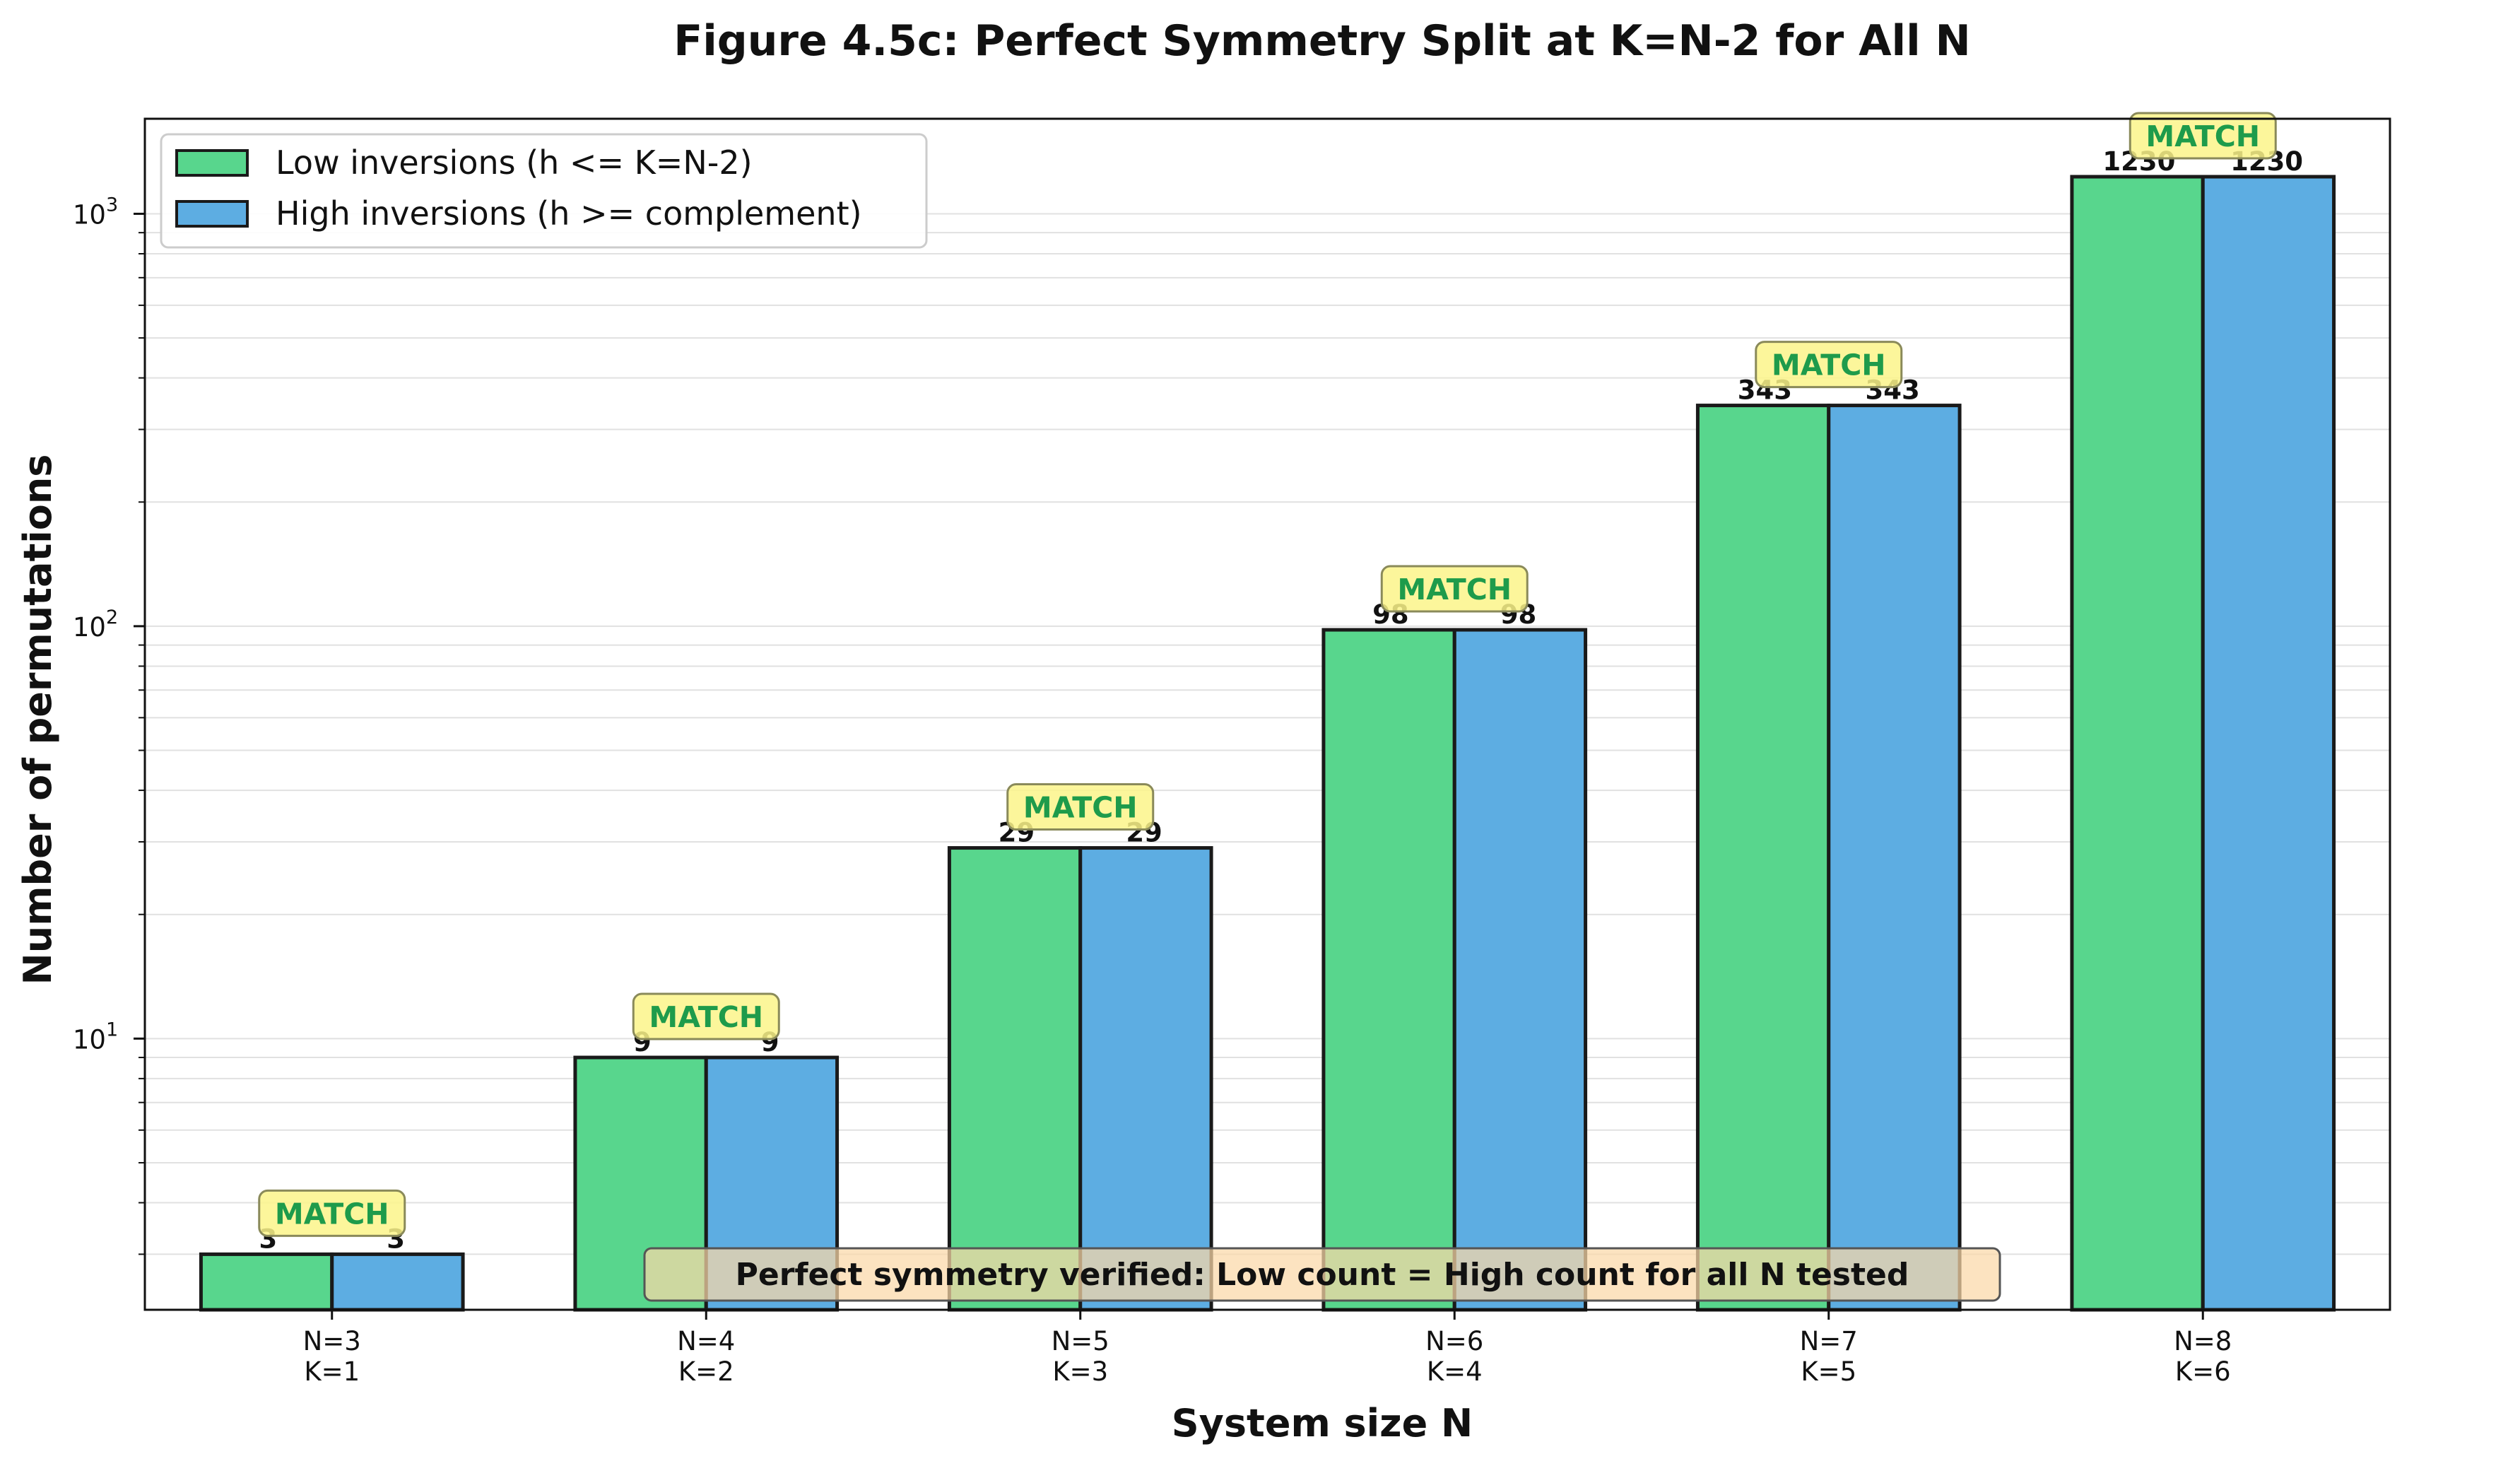 The width and height of the screenshot is (2520, 1466). Describe the element at coordinates (569, 213) in the screenshot. I see `legend-label-high: High inversions (h >= complement)` at that location.